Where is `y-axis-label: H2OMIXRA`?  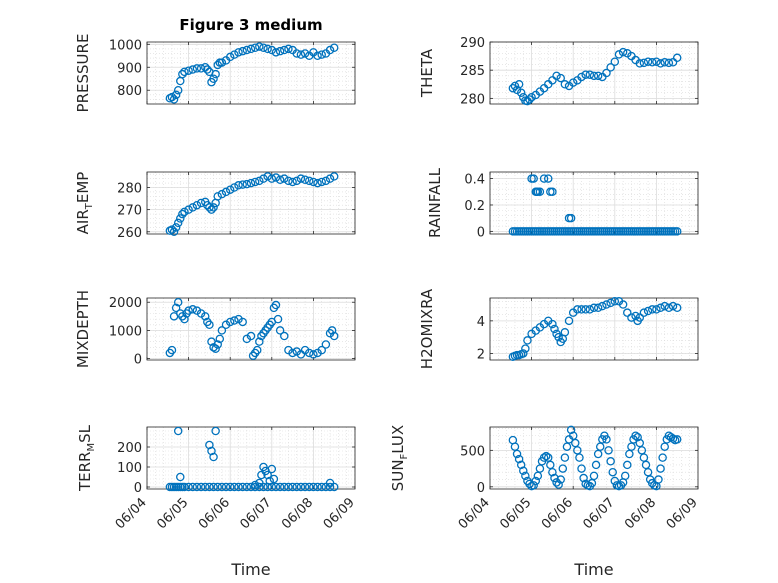
y-axis-label: H2OMIXRA is located at coordinates (427, 328).